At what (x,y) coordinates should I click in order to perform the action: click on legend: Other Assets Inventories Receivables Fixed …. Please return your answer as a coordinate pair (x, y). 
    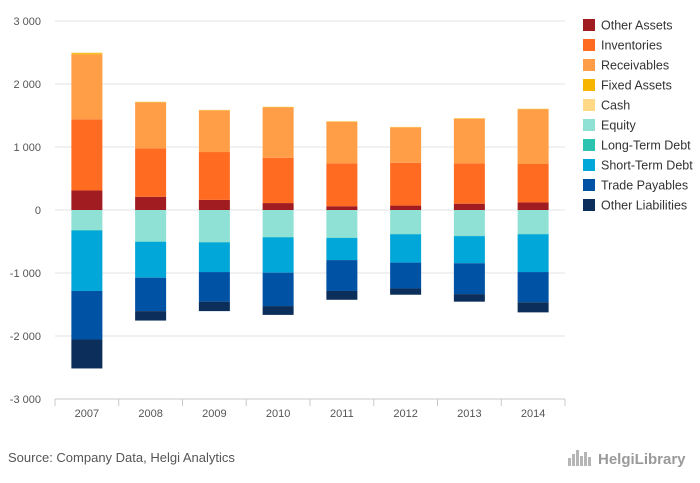
    Looking at the image, I should click on (638, 116).